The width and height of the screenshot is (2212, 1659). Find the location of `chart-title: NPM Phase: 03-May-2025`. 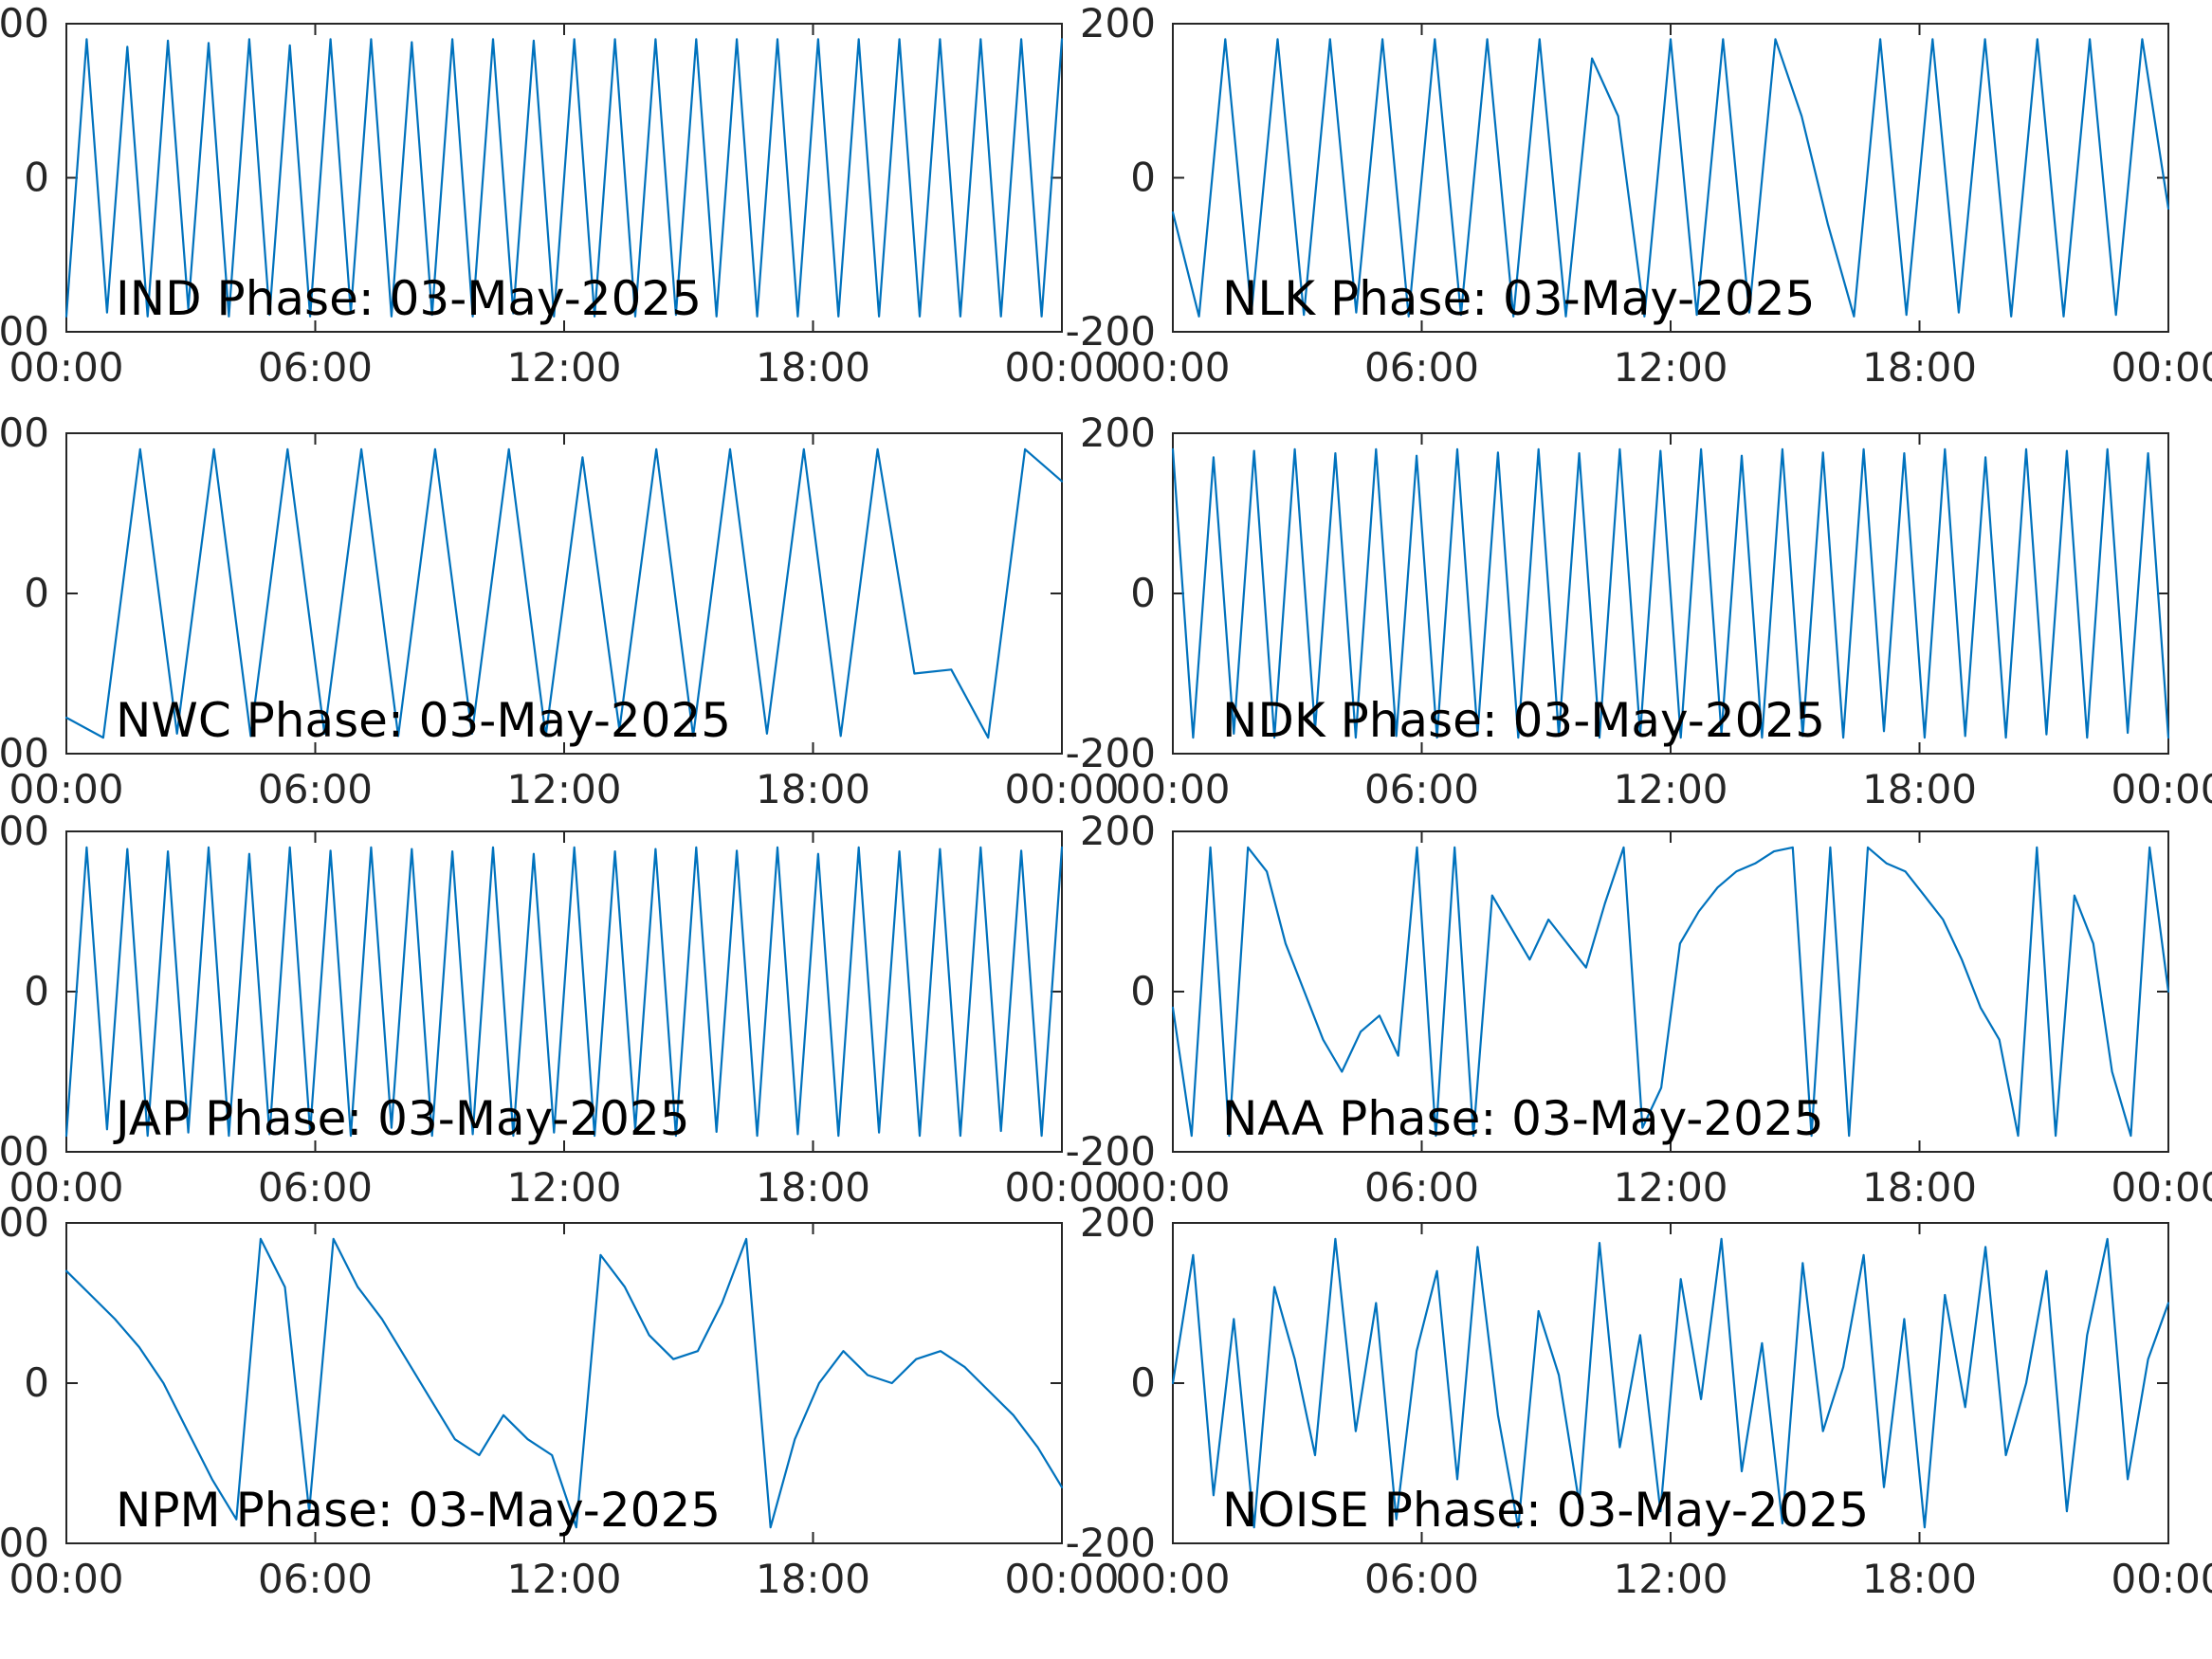

chart-title: NPM Phase: 03-May-2025 is located at coordinates (418, 1510).